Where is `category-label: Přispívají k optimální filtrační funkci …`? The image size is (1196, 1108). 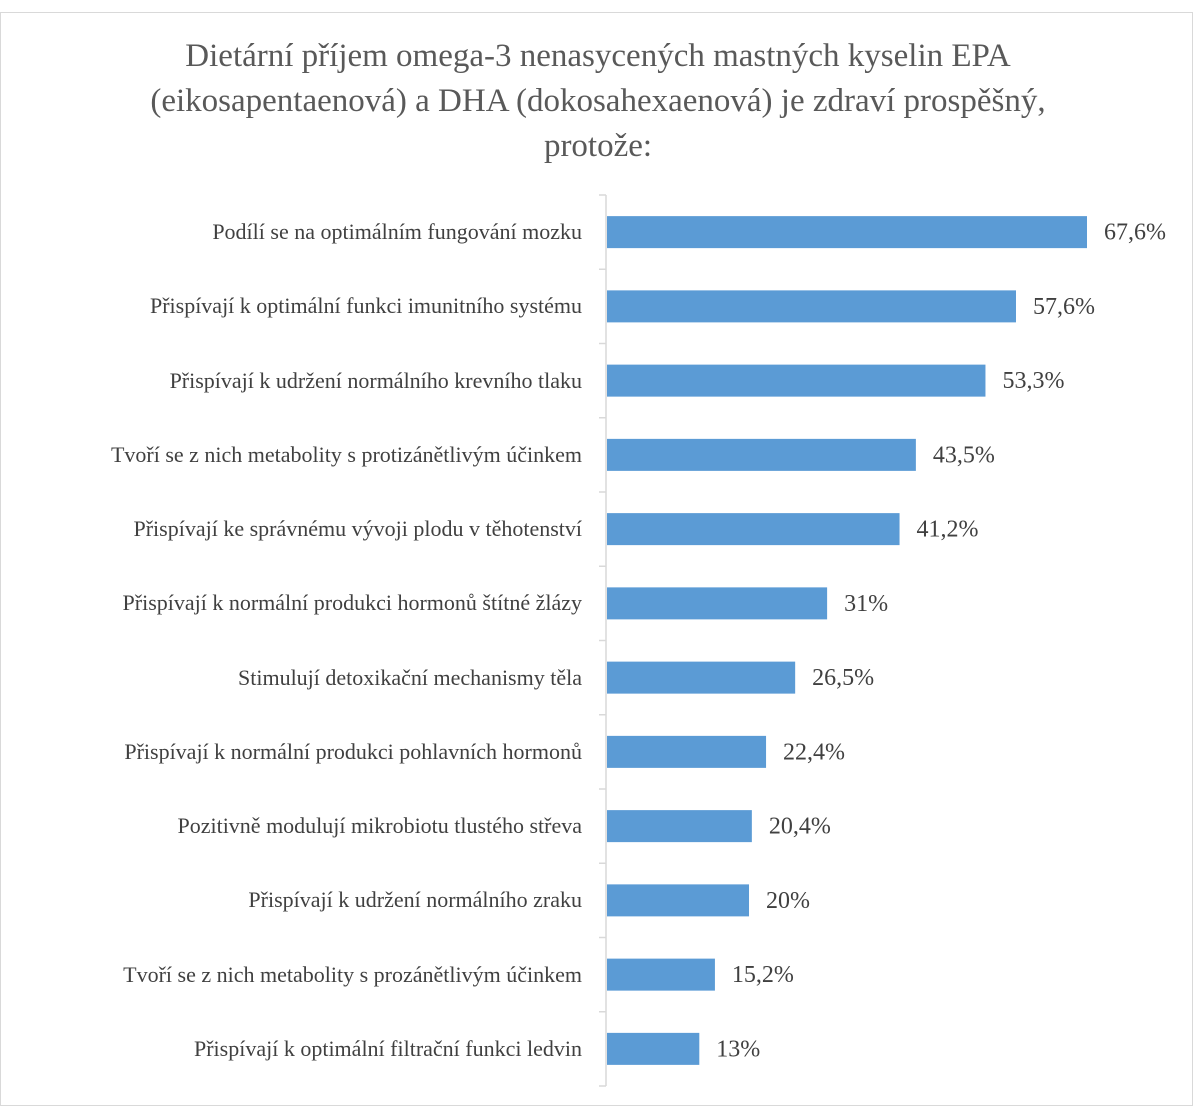
category-label: Přispívají k optimální filtrační funkci … is located at coordinates (388, 1048).